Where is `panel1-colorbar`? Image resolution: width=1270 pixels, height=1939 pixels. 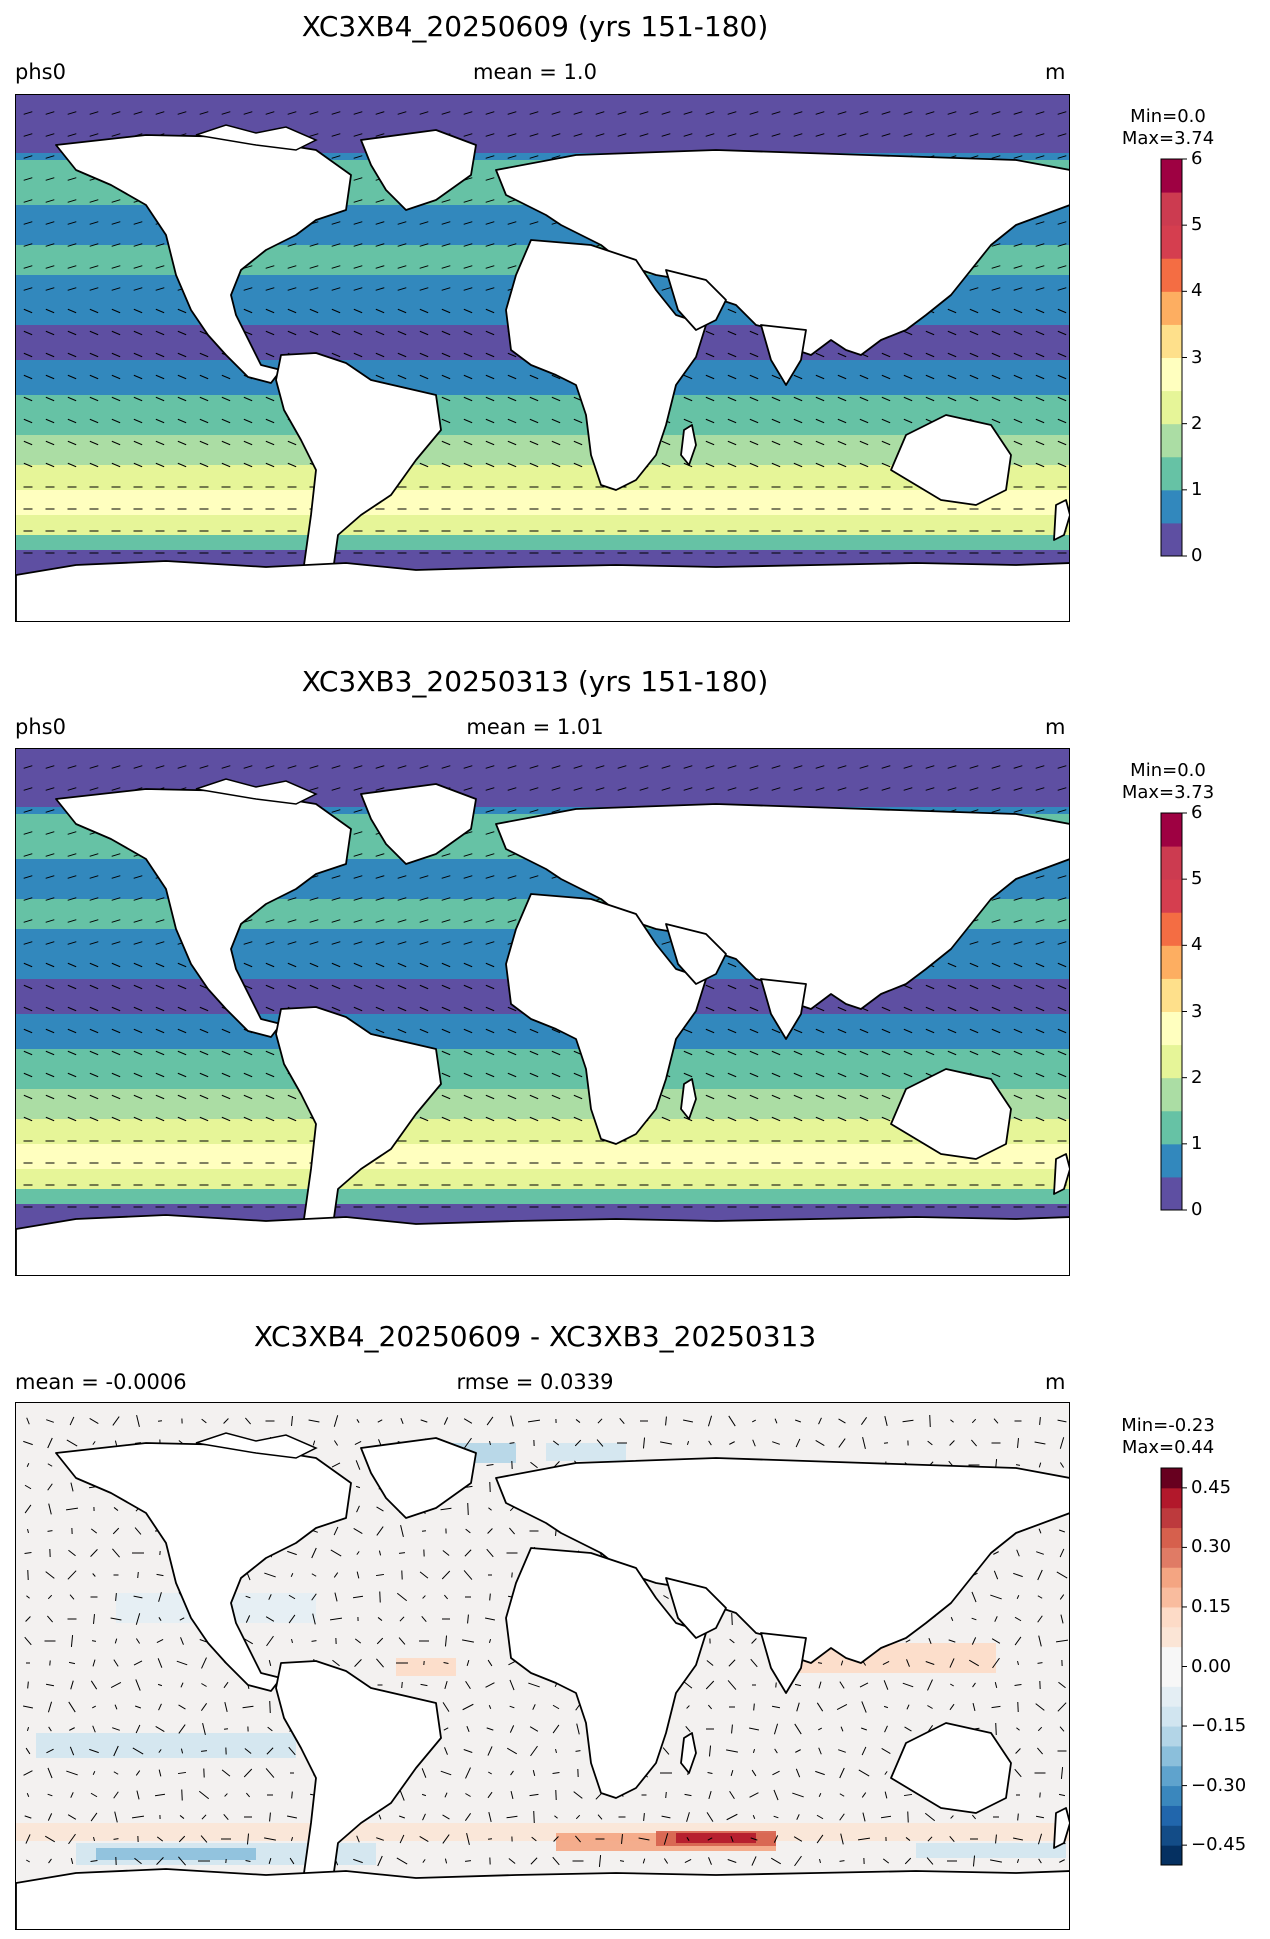 panel1-colorbar is located at coordinates (1173, 357).